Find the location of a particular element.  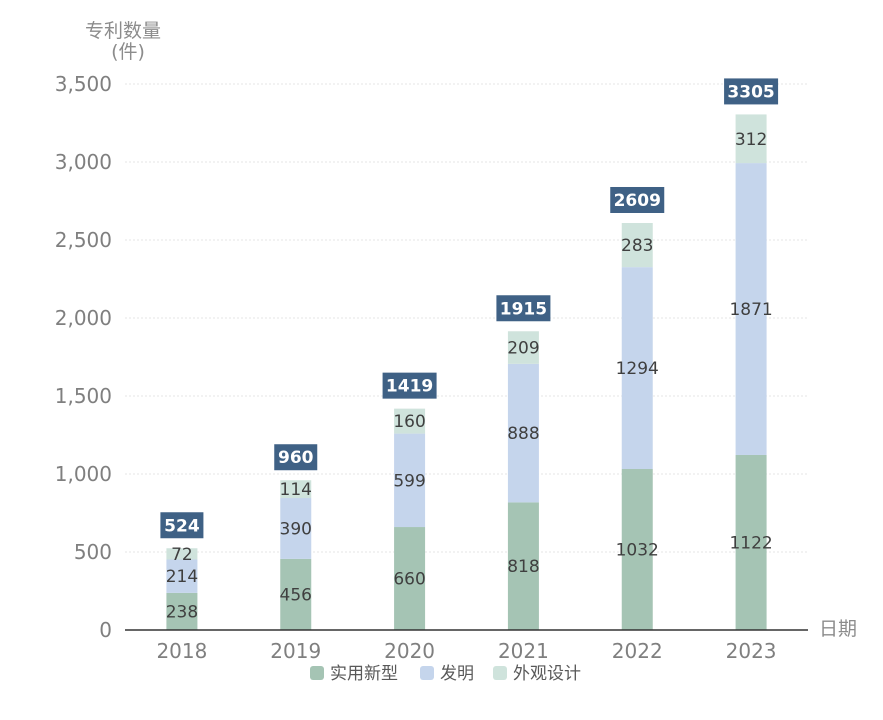

segment-value-label: 1032 is located at coordinates (637, 551).